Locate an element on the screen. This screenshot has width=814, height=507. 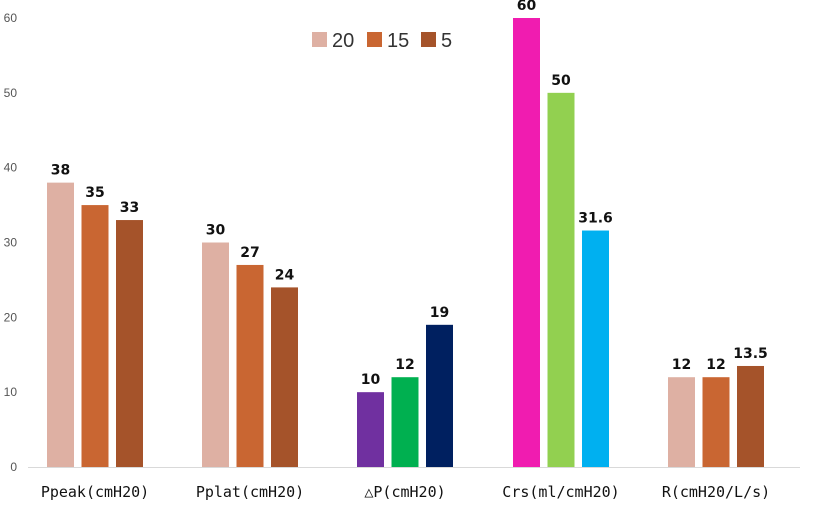
y-tick-label: 60 is located at coordinates (11, 18).